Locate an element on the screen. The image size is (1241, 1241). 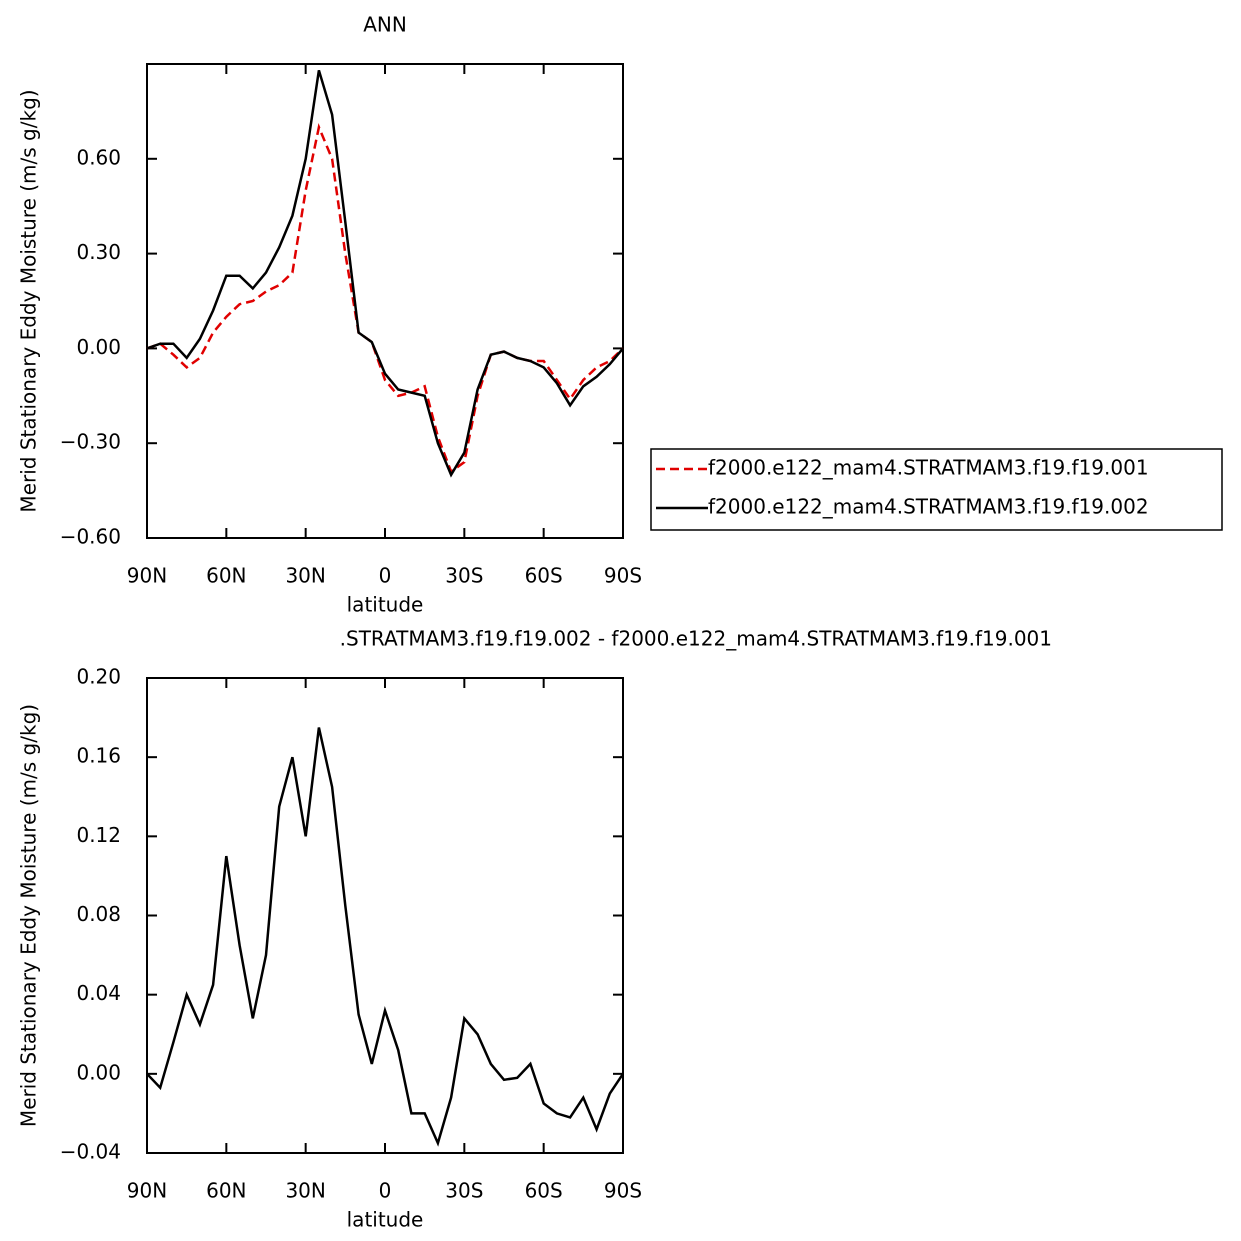
y-tick-label: 0.12 is located at coordinates (98, 835).